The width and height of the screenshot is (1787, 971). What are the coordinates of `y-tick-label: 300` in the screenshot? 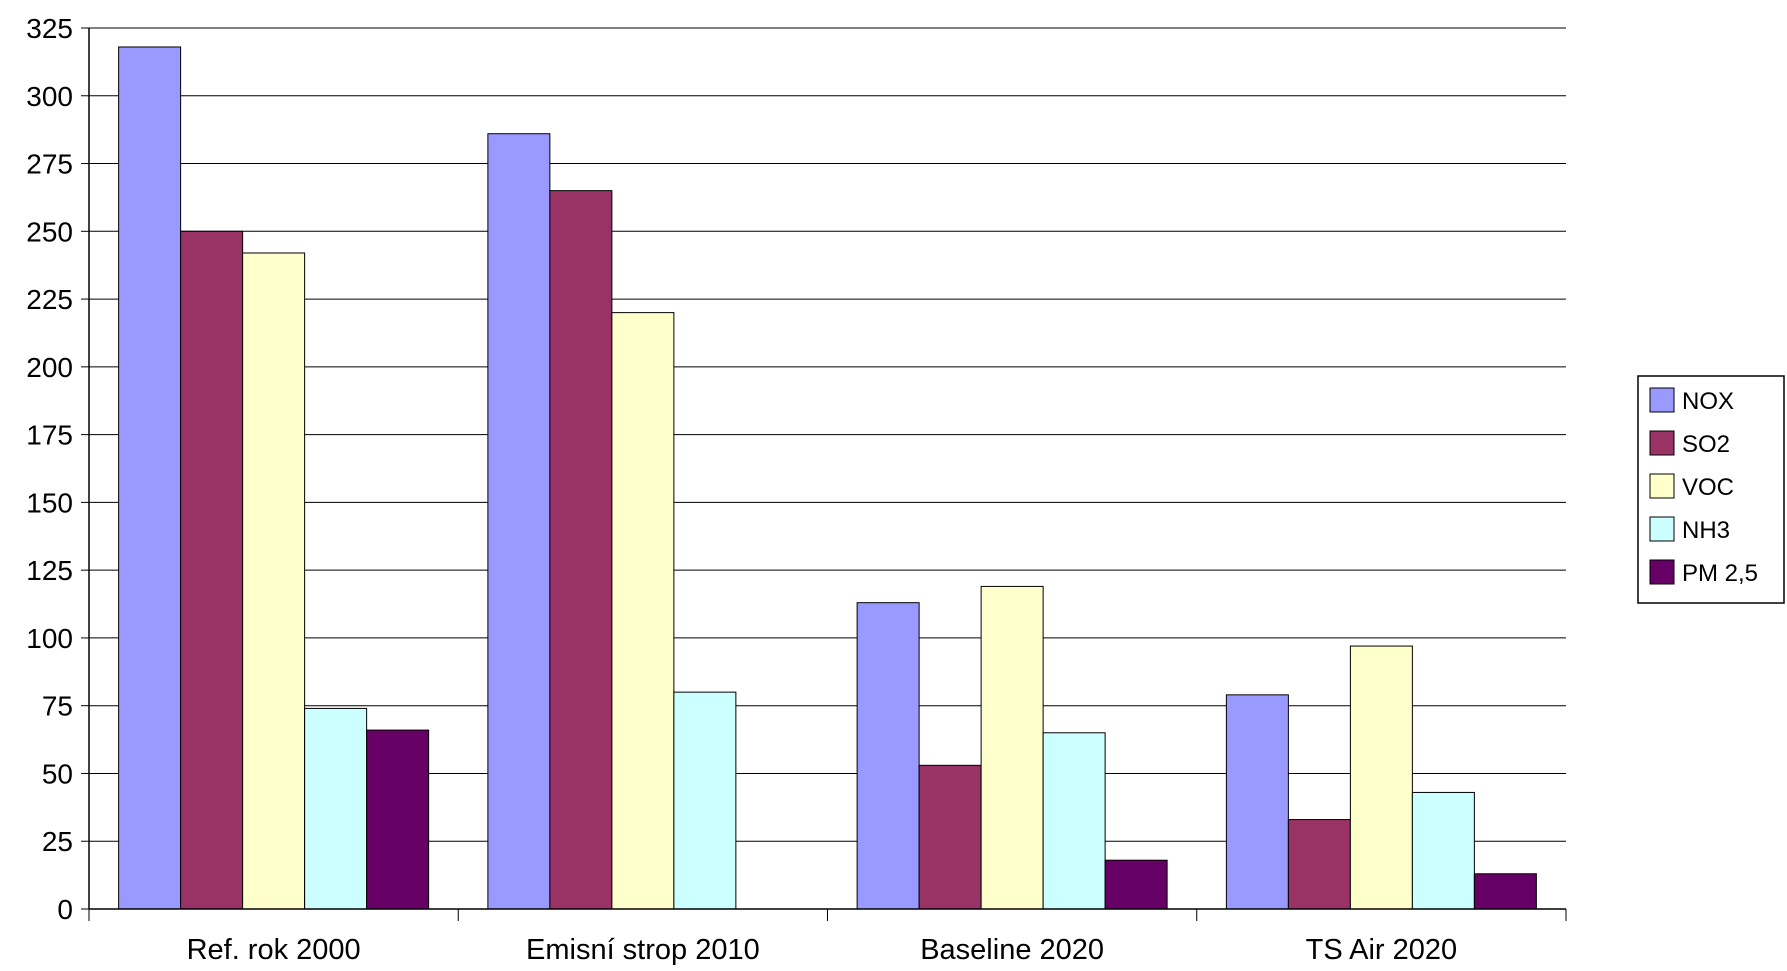 It's located at (49, 96).